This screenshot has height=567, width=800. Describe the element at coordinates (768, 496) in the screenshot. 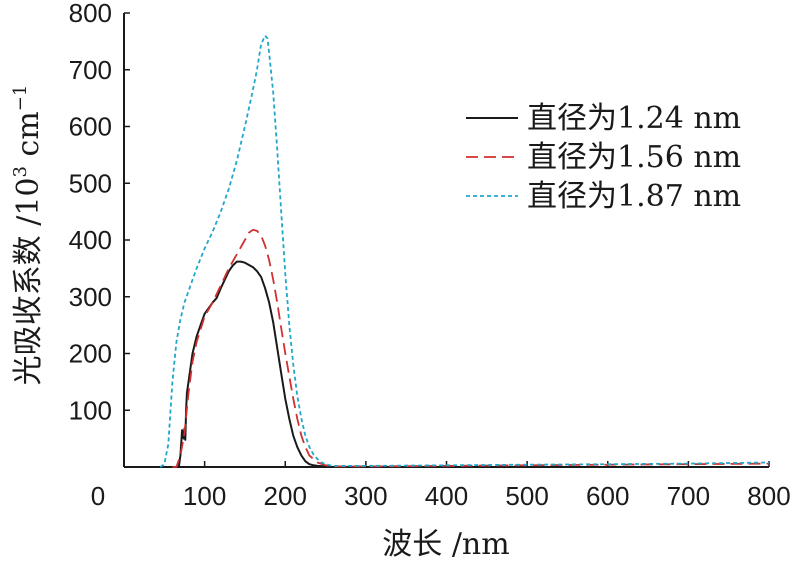

I see `x-tick-label: 800` at that location.